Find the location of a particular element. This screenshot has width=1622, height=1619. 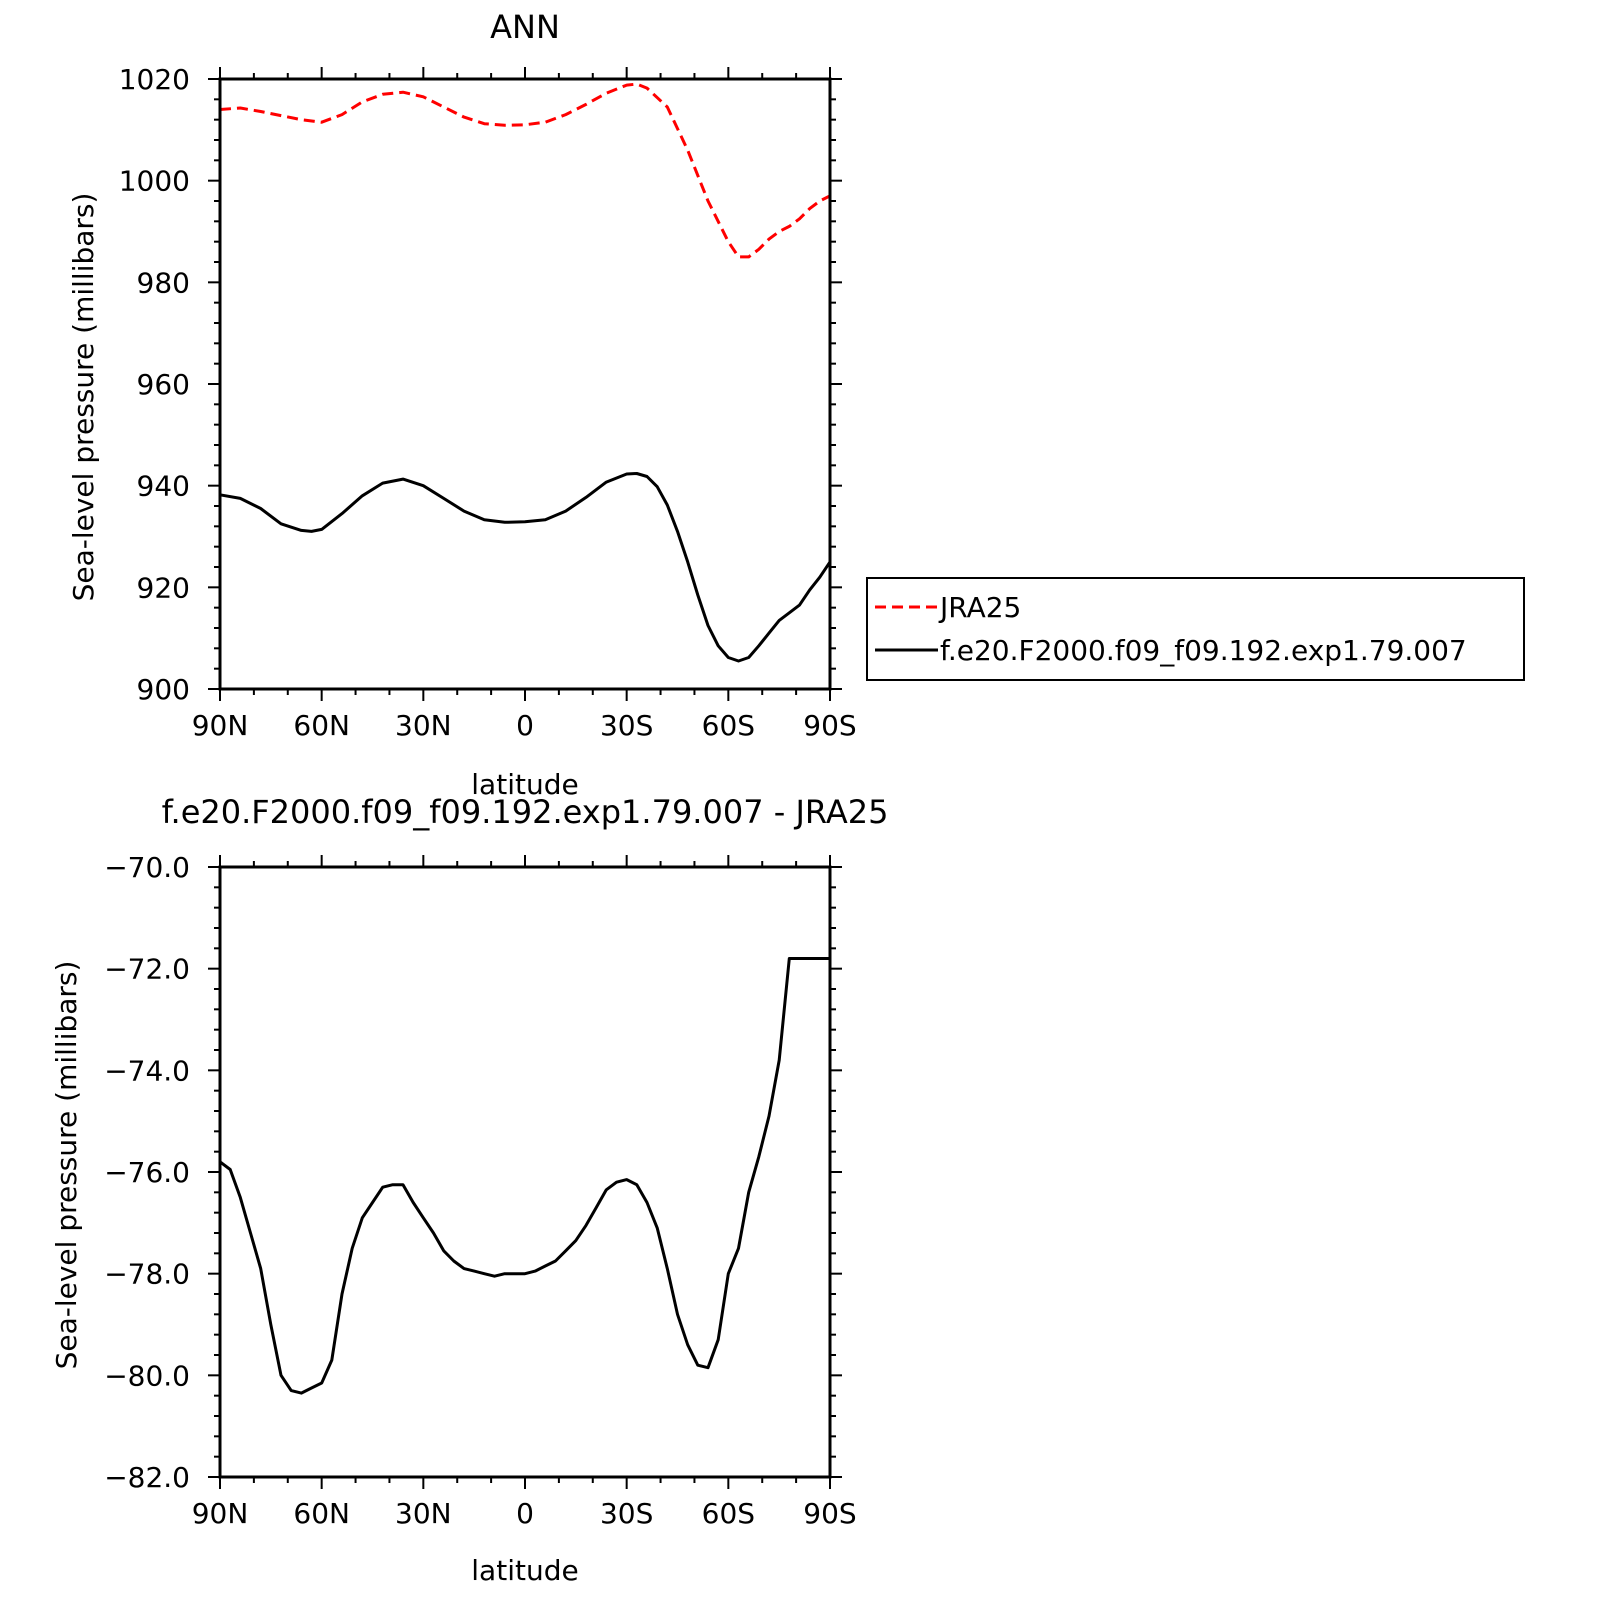

top-y-tick-label: 960 is located at coordinates (163, 384).